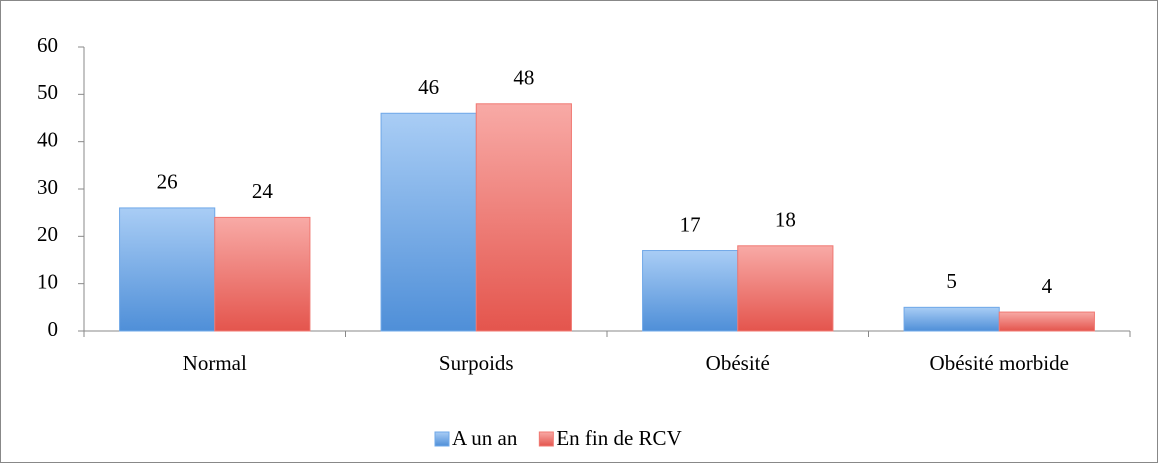  Describe the element at coordinates (215, 363) in the screenshot. I see `x-tick-label: Normal` at that location.